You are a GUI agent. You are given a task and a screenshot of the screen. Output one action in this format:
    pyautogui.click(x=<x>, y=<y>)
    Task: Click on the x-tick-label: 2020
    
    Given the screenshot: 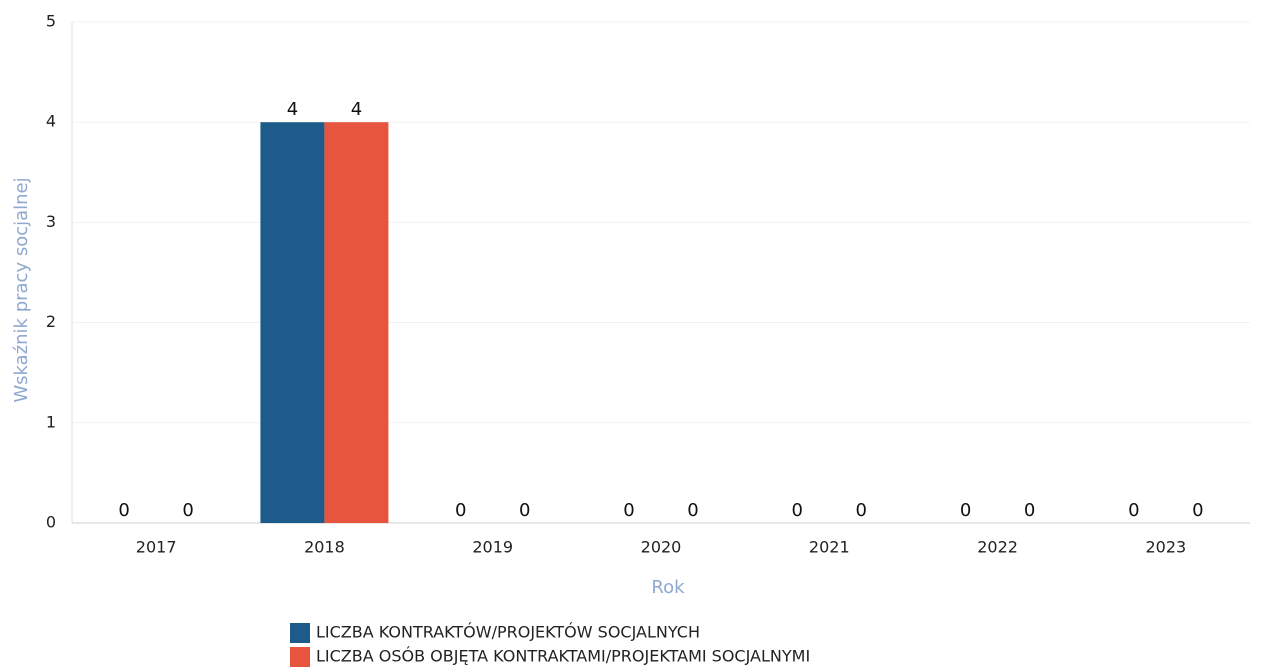 What is the action you would take?
    pyautogui.click(x=661, y=547)
    